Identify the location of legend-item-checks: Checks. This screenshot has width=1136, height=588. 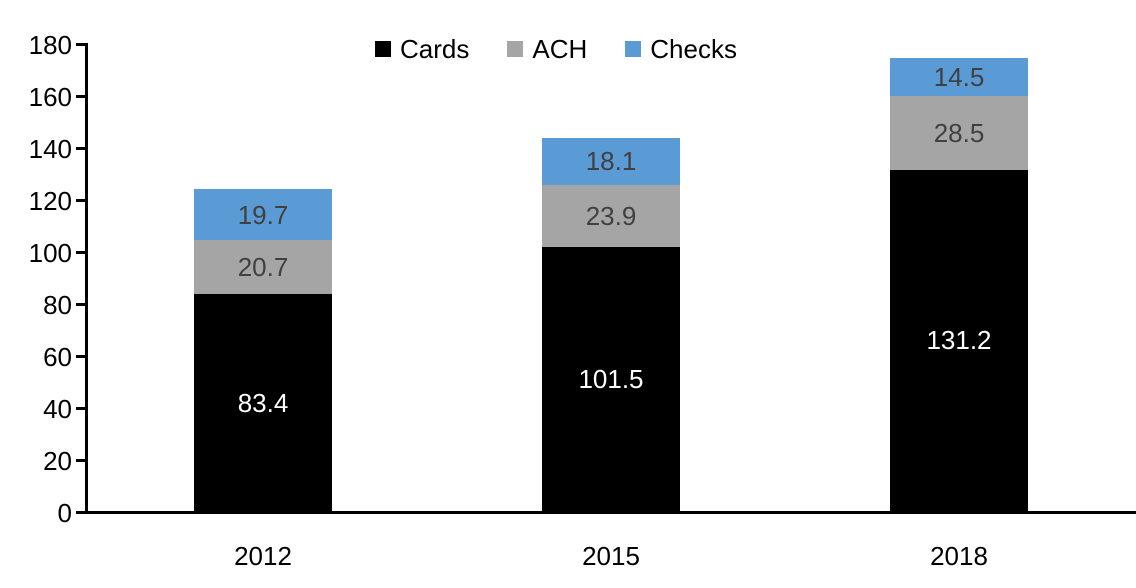
(681, 49).